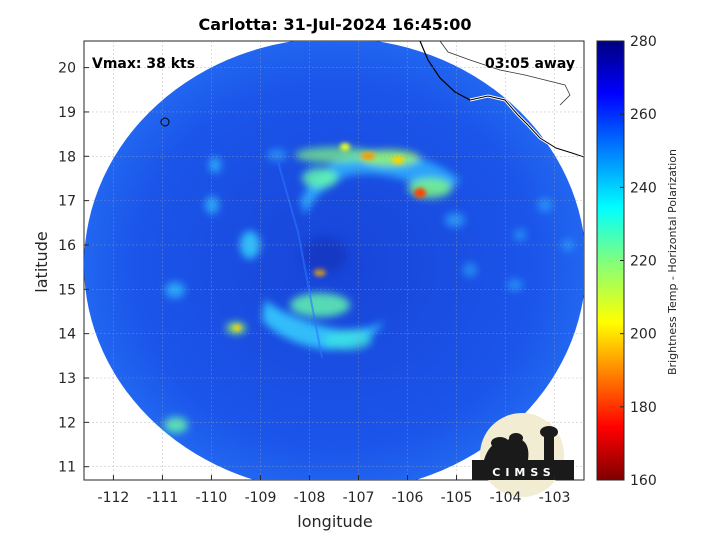  Describe the element at coordinates (334, 490) in the screenshot. I see `x-axis: -112 -111 -110 -109 -108 -107 -106 -105 -104 -103` at that location.